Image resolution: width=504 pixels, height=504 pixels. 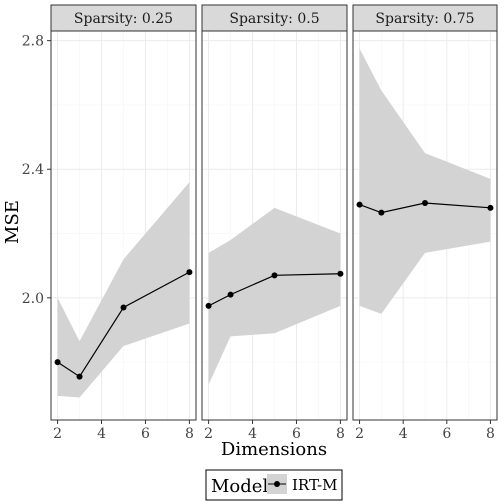 I want to click on y-tick-label: 2.4, so click(x=33, y=170).